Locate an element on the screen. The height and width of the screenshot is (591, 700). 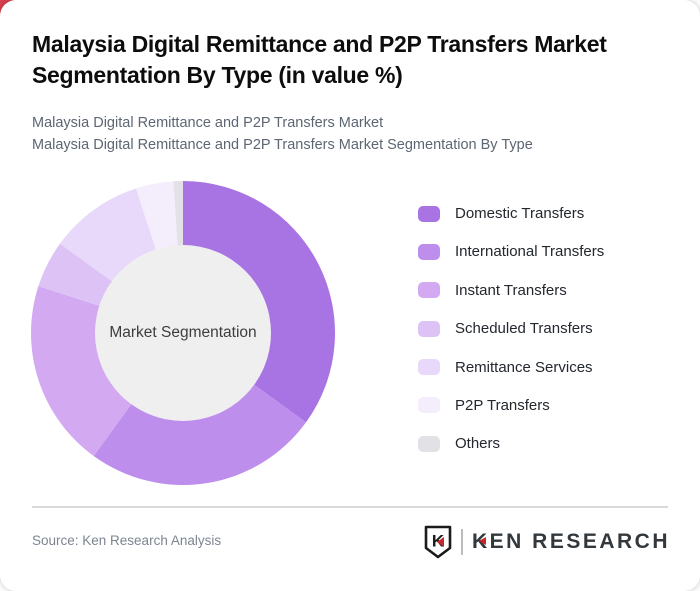
logo-letter-k: K is located at coordinates (481, 542).